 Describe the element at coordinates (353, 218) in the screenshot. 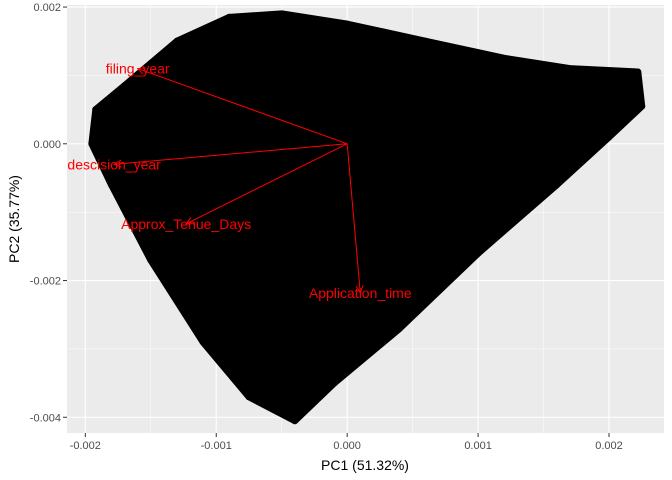

I see `loading-arrow-Application_time` at that location.